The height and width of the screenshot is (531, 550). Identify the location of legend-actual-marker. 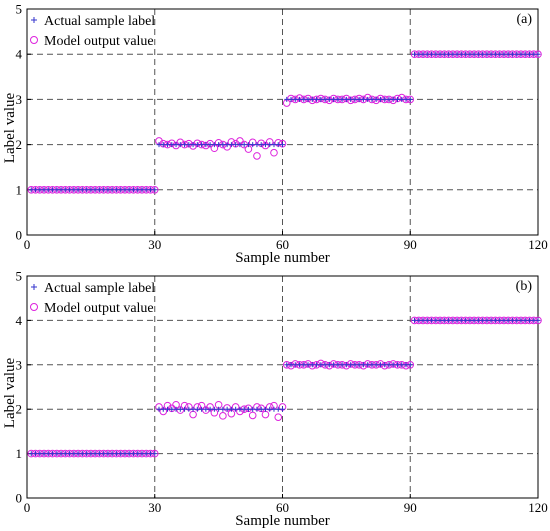
(34, 20).